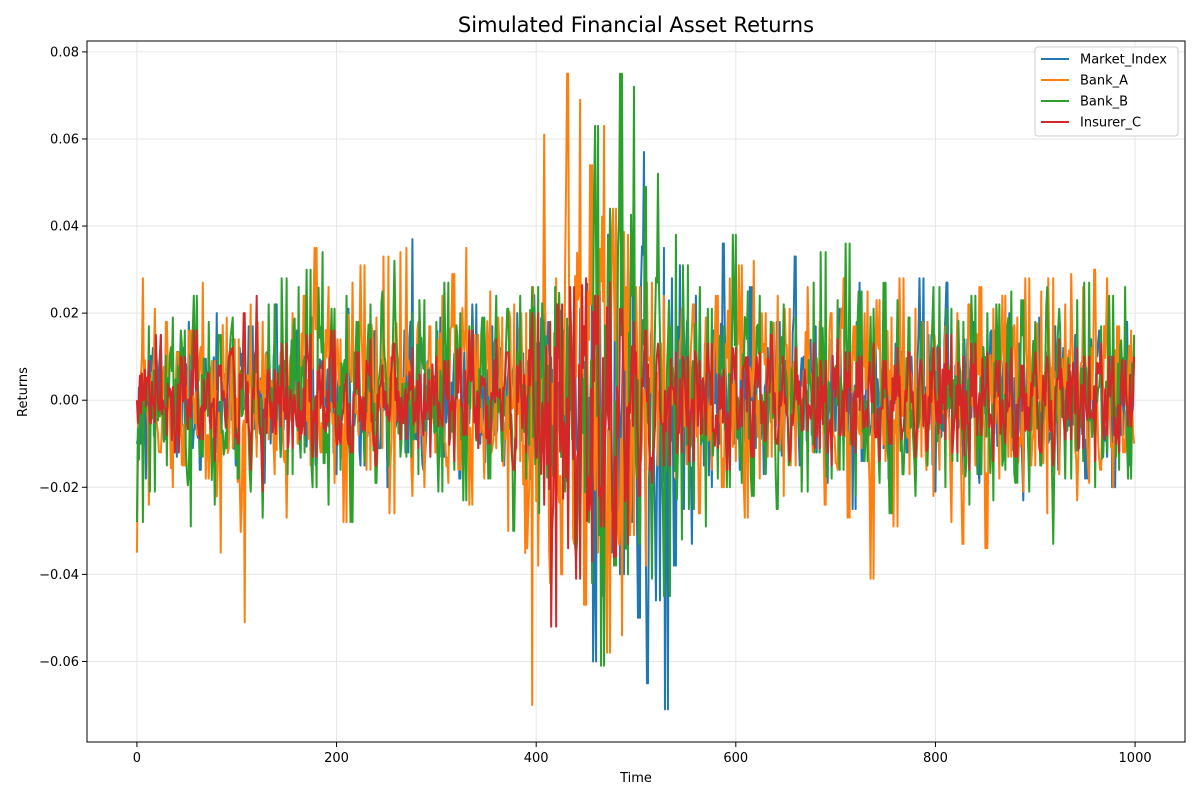 The width and height of the screenshot is (1200, 804). Describe the element at coordinates (64, 139) in the screenshot. I see `y-tick-label: 0.06` at that location.